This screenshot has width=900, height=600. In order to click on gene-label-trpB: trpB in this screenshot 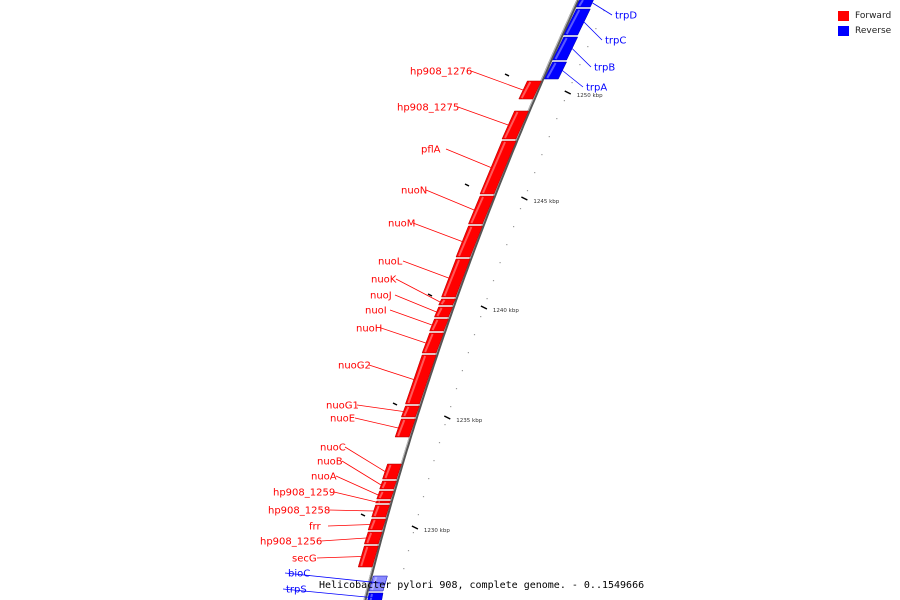, I will do `click(604, 68)`.